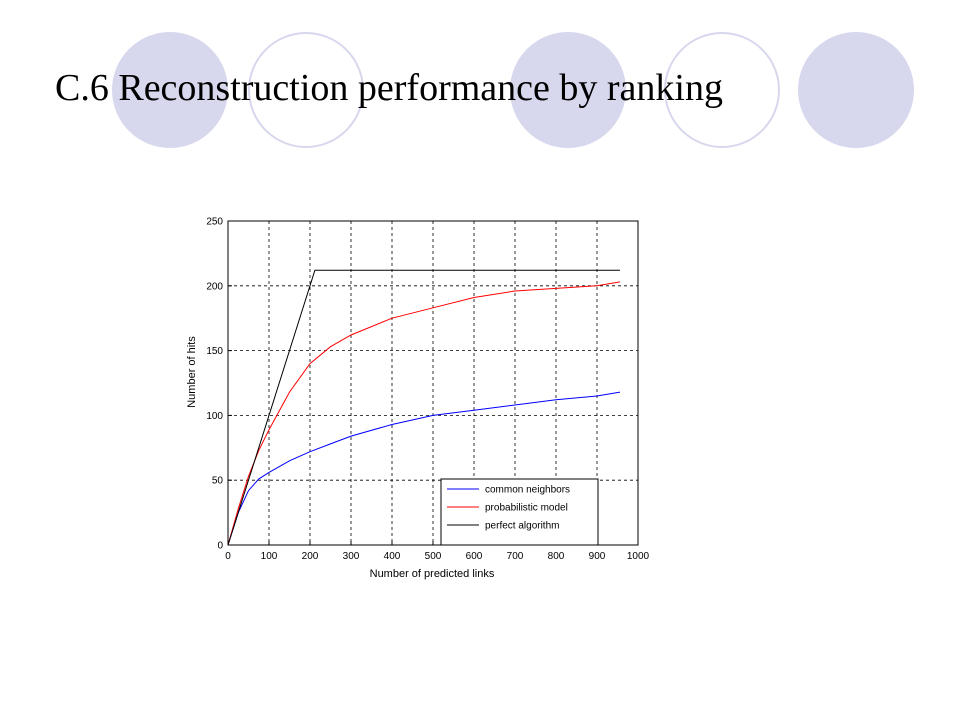  I want to click on y-tick-label: 150, so click(214, 351).